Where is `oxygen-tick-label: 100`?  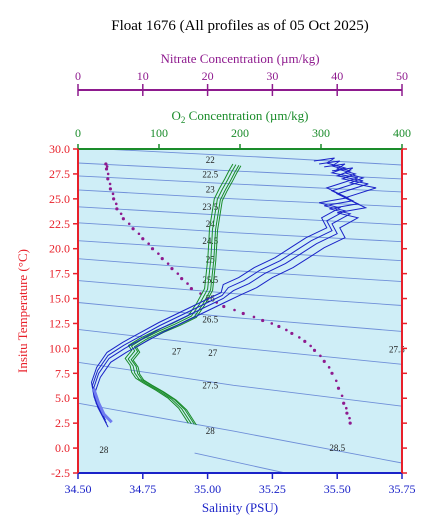 oxygen-tick-label: 100 is located at coordinates (159, 133).